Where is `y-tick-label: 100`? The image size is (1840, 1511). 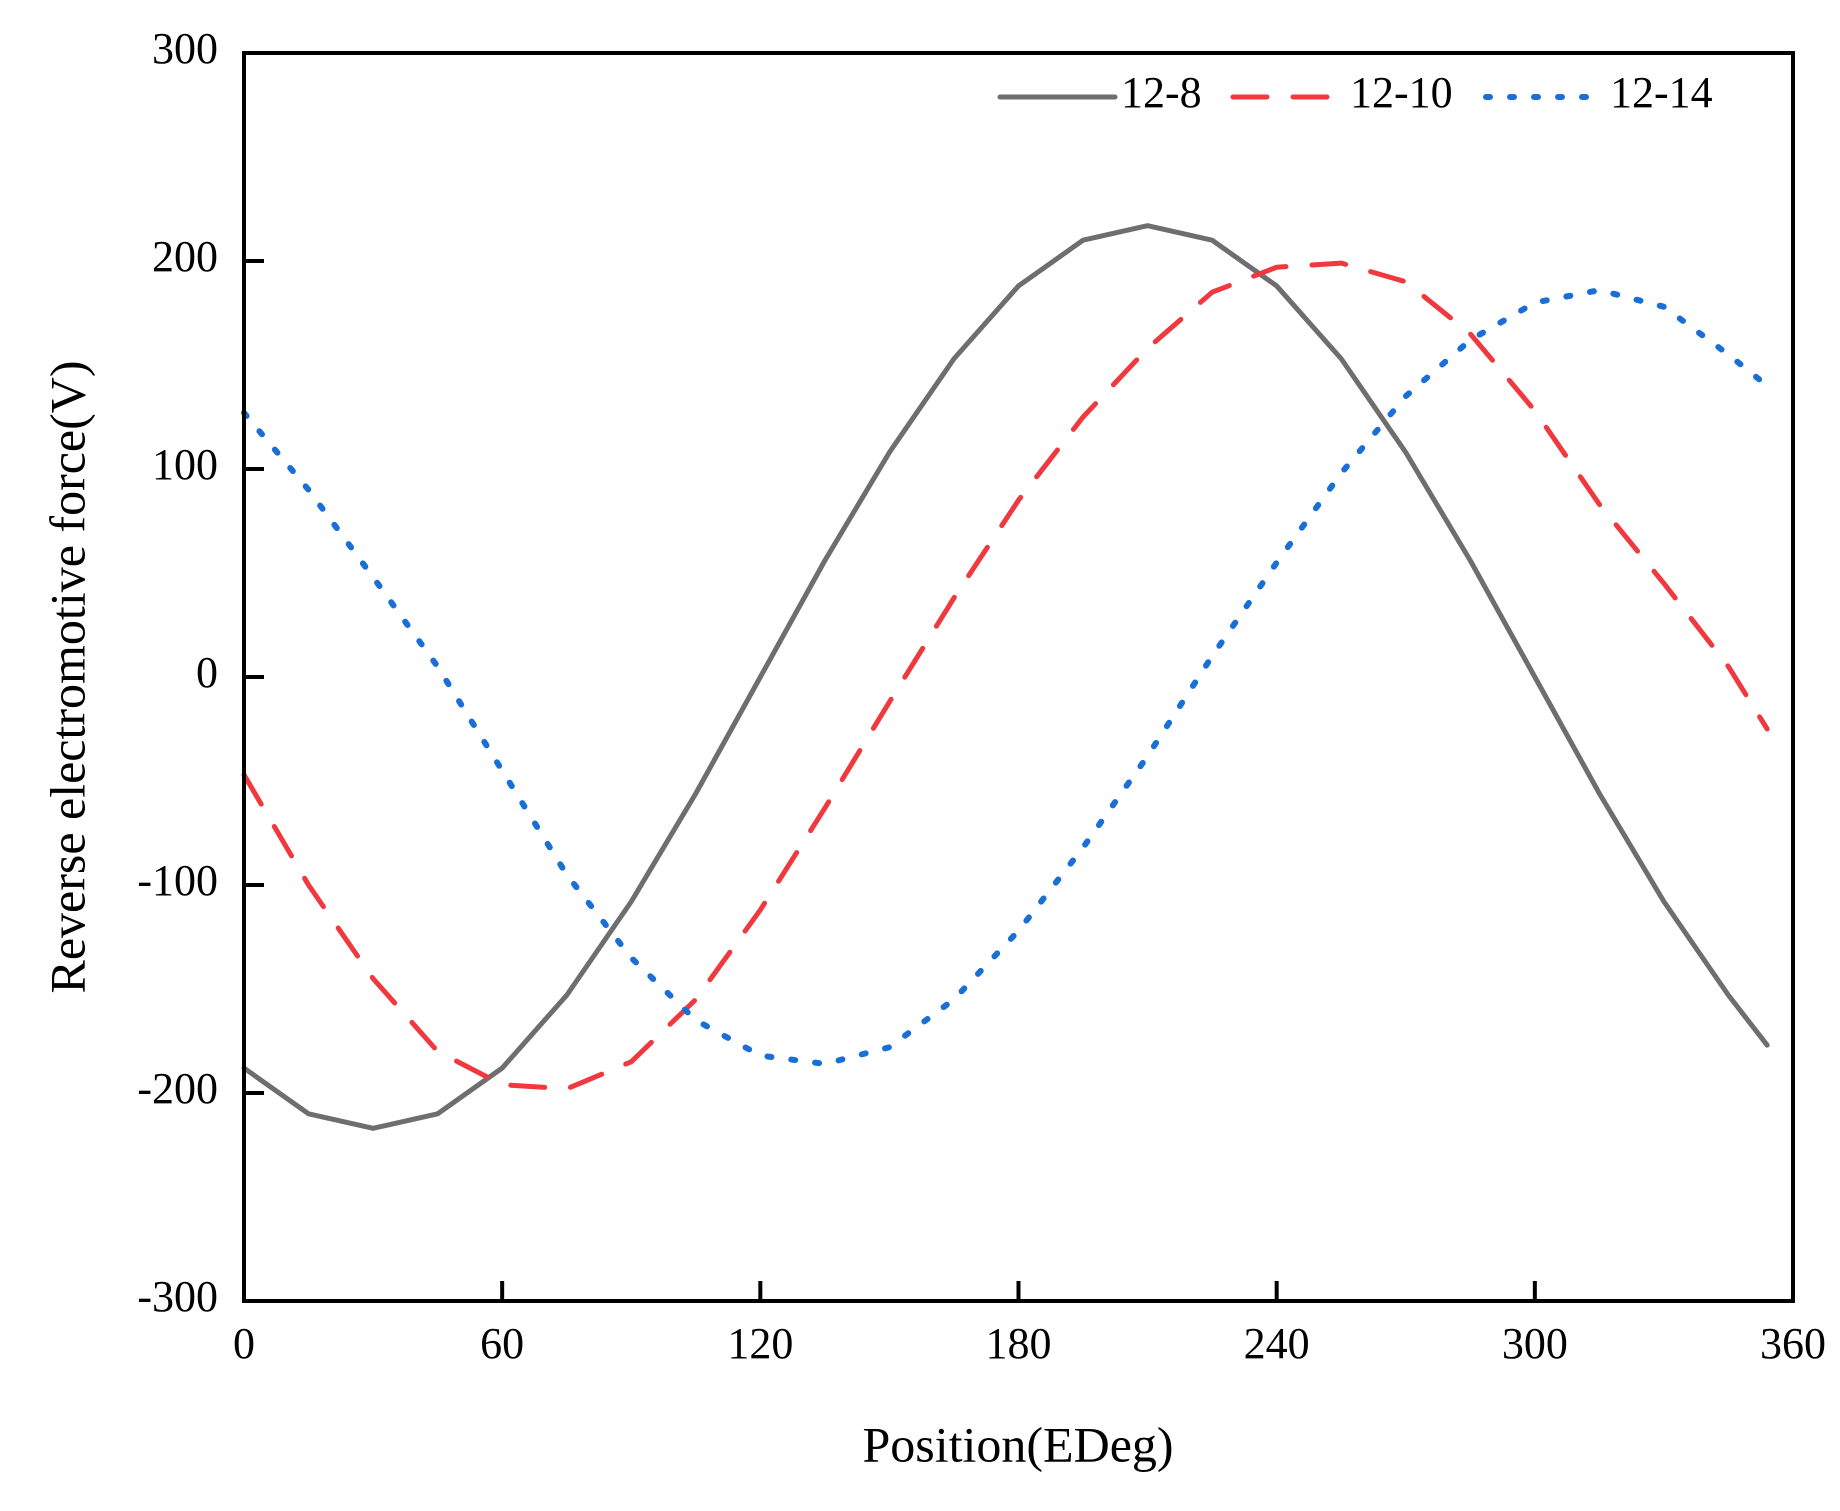
y-tick-label: 100 is located at coordinates (185, 464).